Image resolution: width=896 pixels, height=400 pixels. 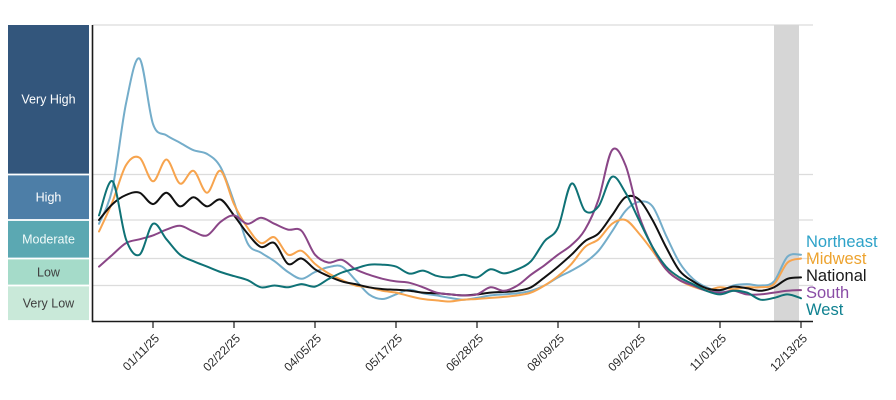 I want to click on band-low, so click(x=48, y=272).